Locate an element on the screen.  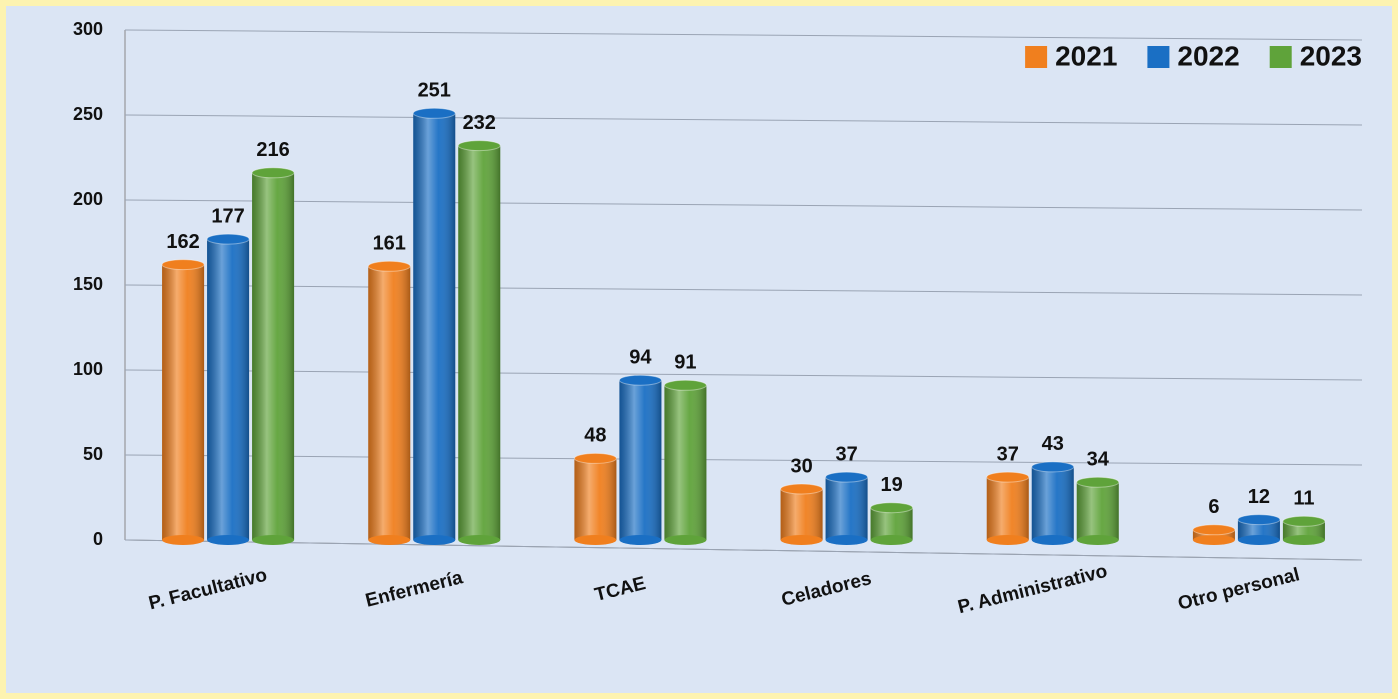
legend-label: 2021 is located at coordinates (1086, 55).